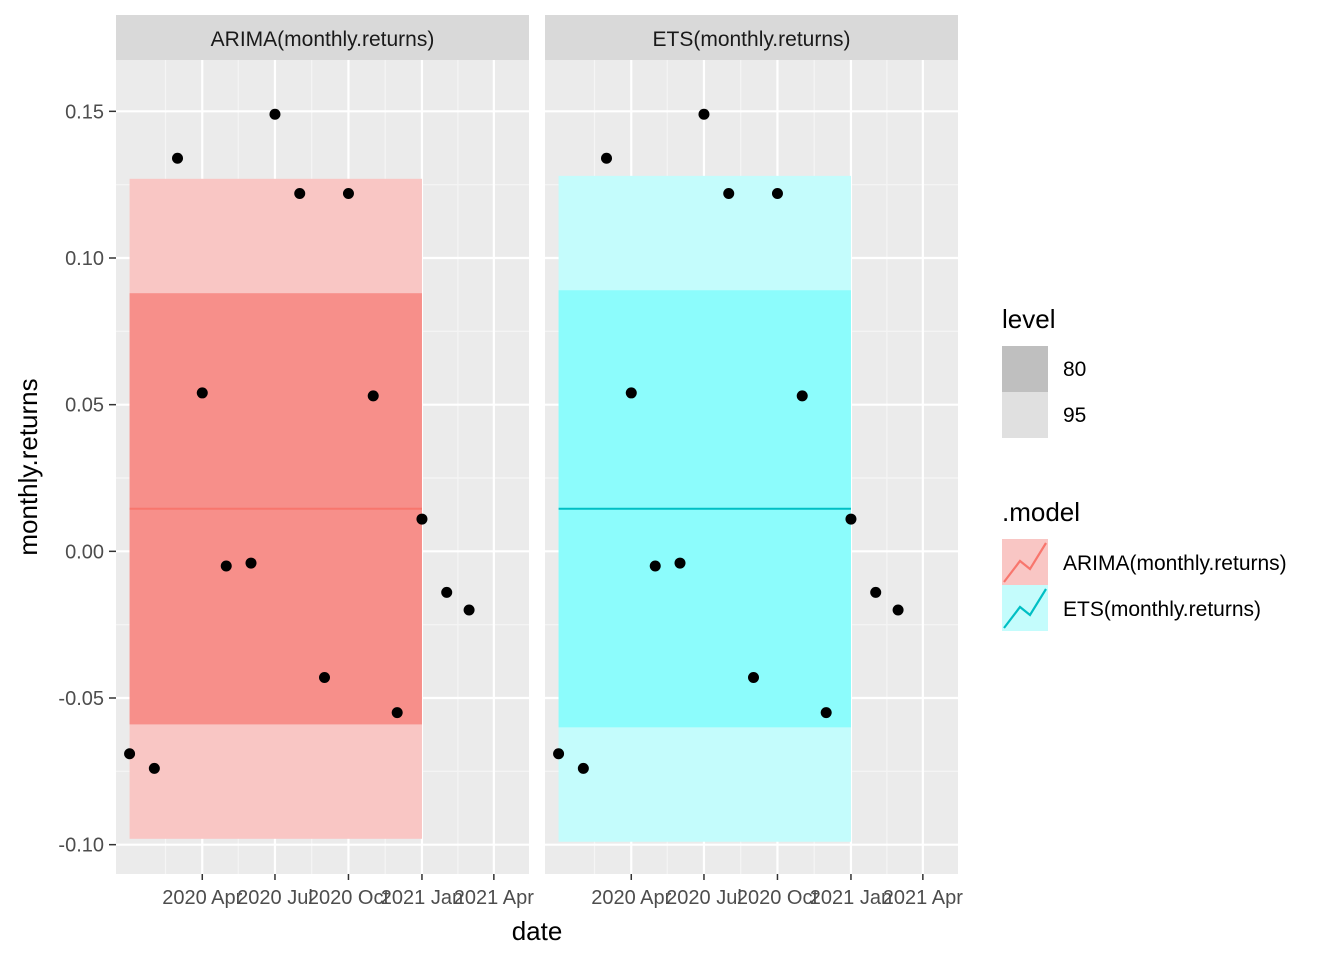 The height and width of the screenshot is (960, 1344). I want to click on legend-model-label: ARIMA(monthly.returns), so click(1175, 563).